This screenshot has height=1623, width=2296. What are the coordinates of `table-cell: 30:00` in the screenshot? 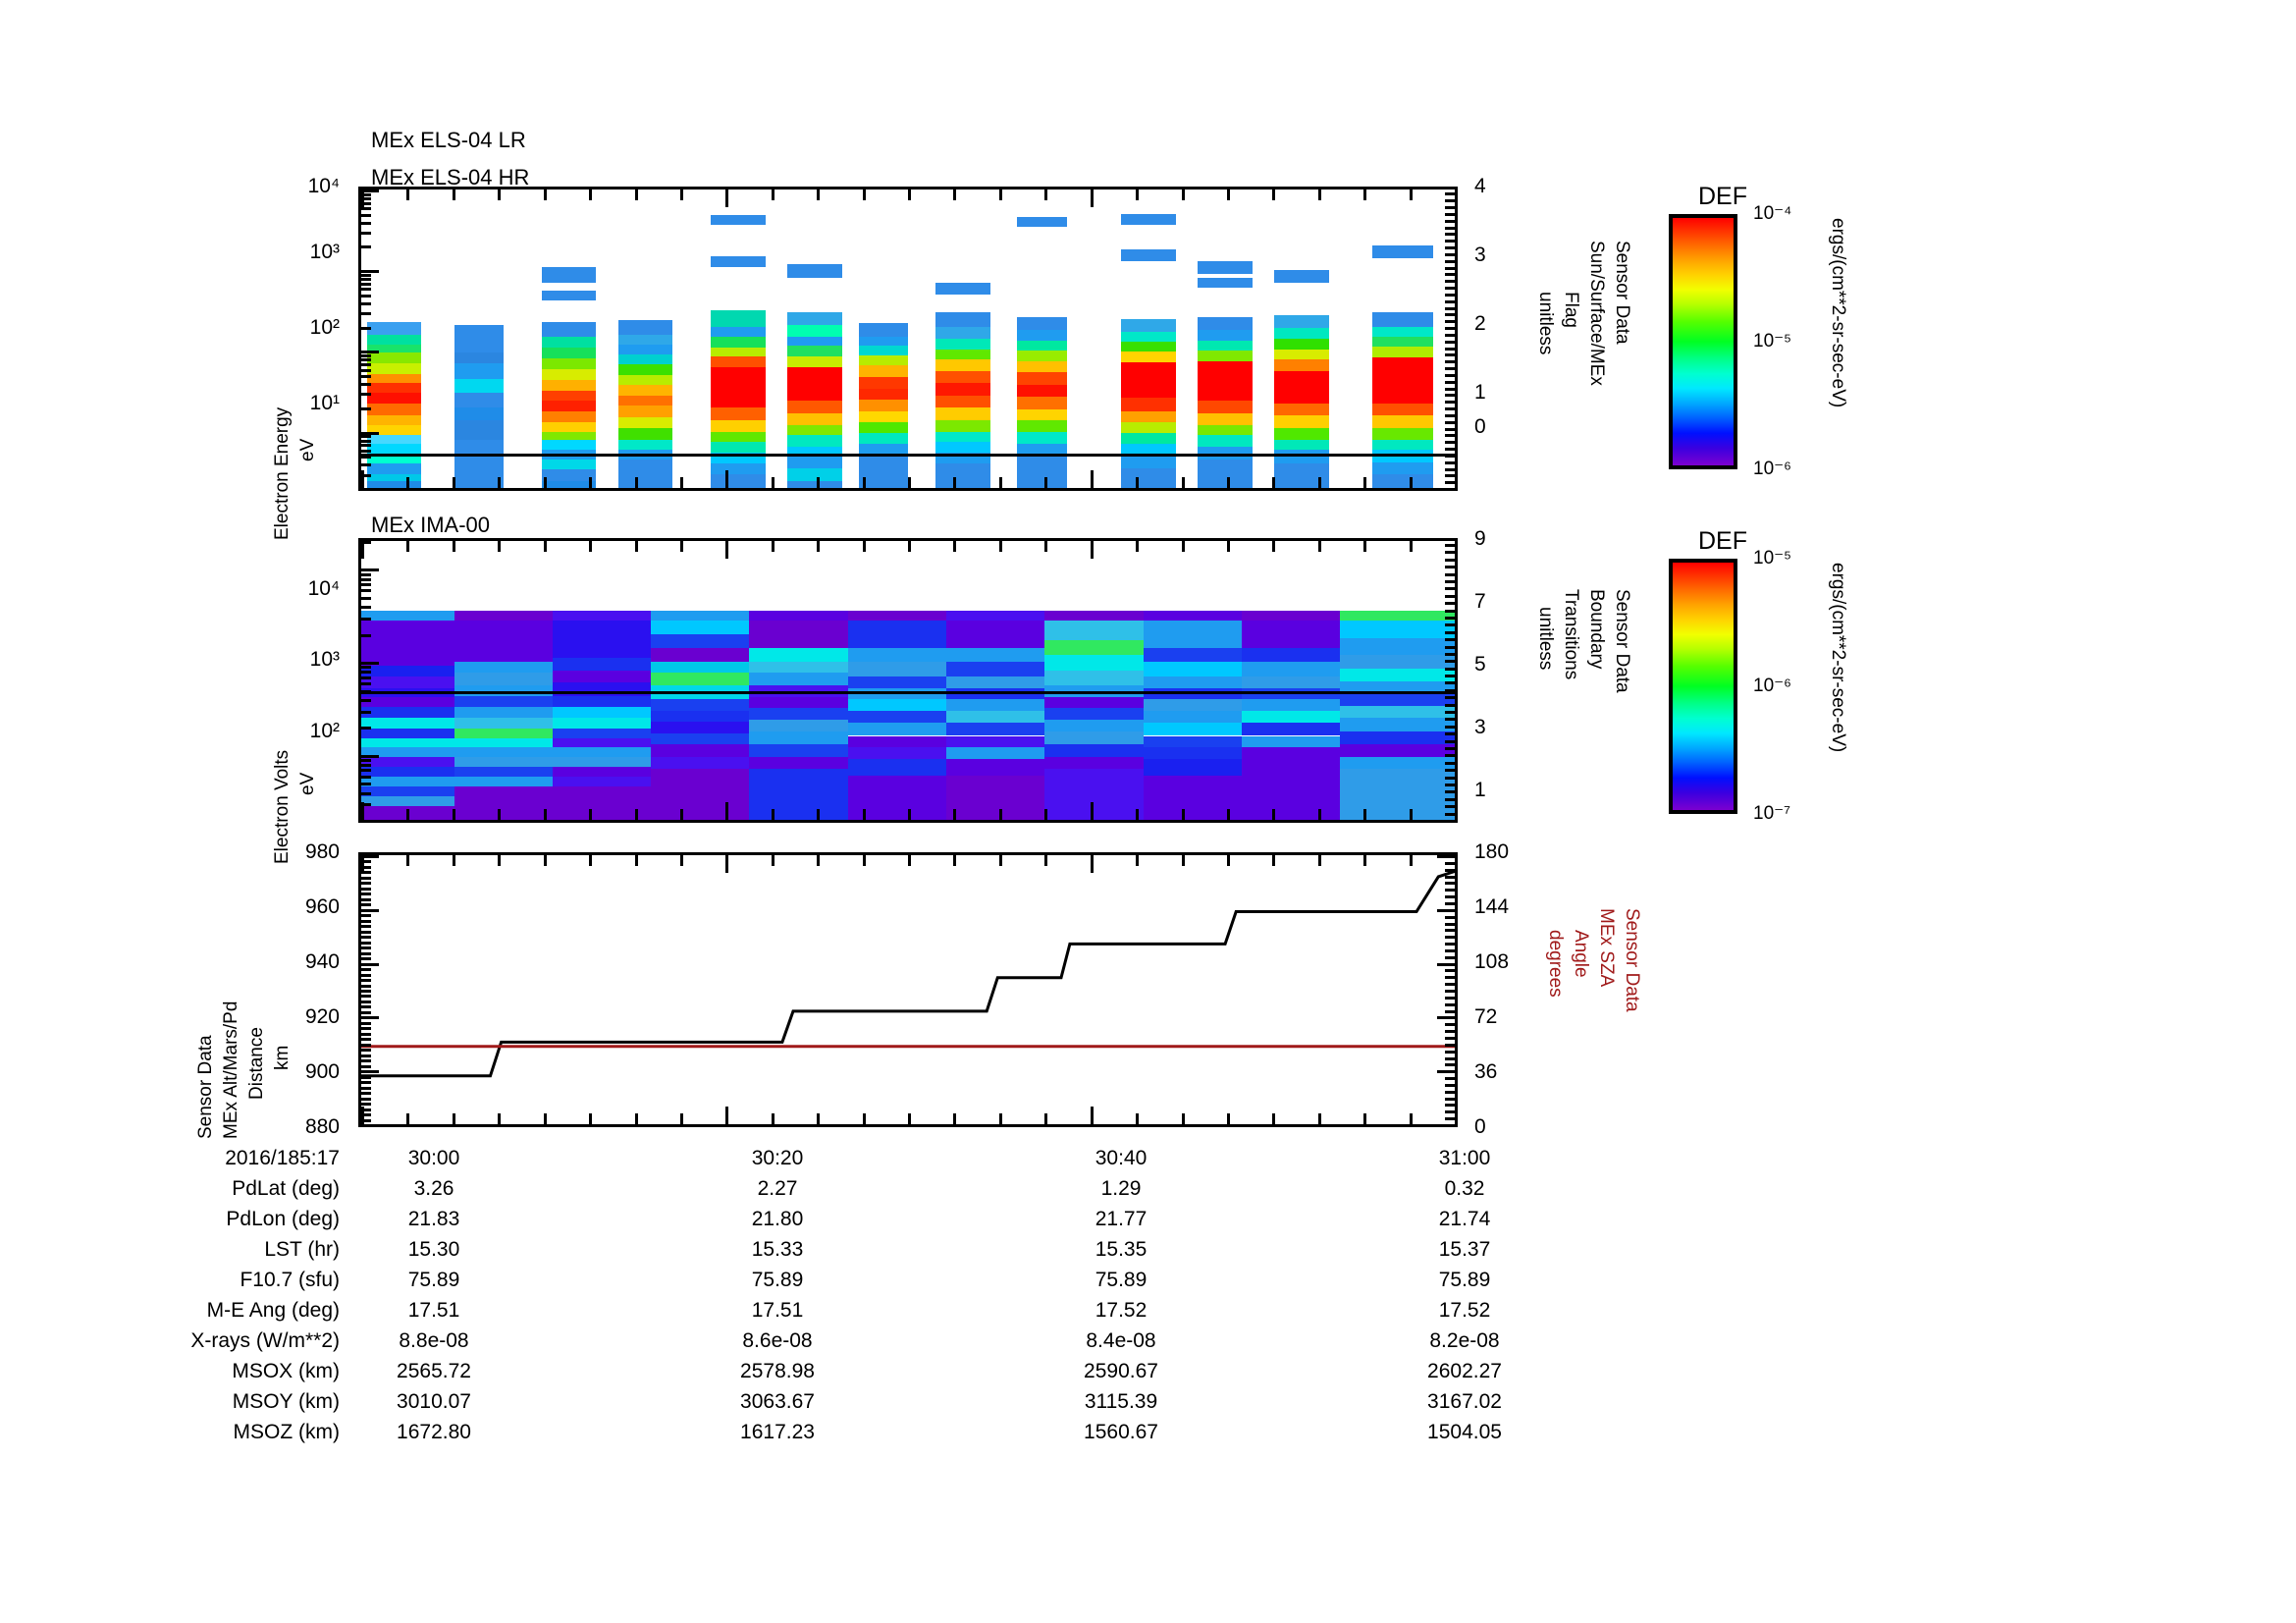 It's located at (434, 1158).